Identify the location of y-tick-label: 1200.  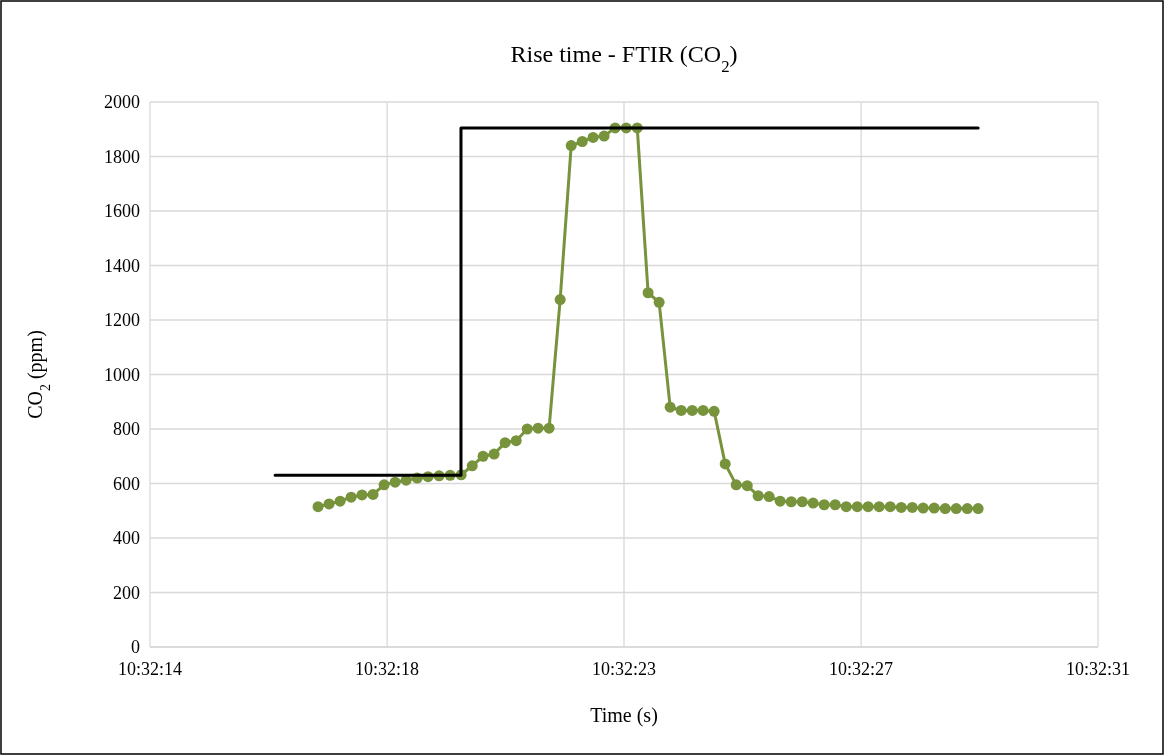
(122, 320).